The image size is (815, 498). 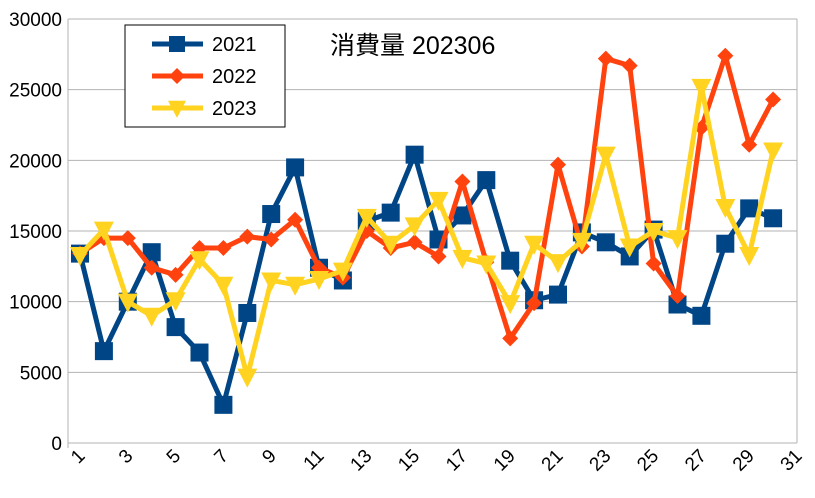 What do you see at coordinates (412, 46) in the screenshot?
I see `chart-title: 消費量 202306` at bounding box center [412, 46].